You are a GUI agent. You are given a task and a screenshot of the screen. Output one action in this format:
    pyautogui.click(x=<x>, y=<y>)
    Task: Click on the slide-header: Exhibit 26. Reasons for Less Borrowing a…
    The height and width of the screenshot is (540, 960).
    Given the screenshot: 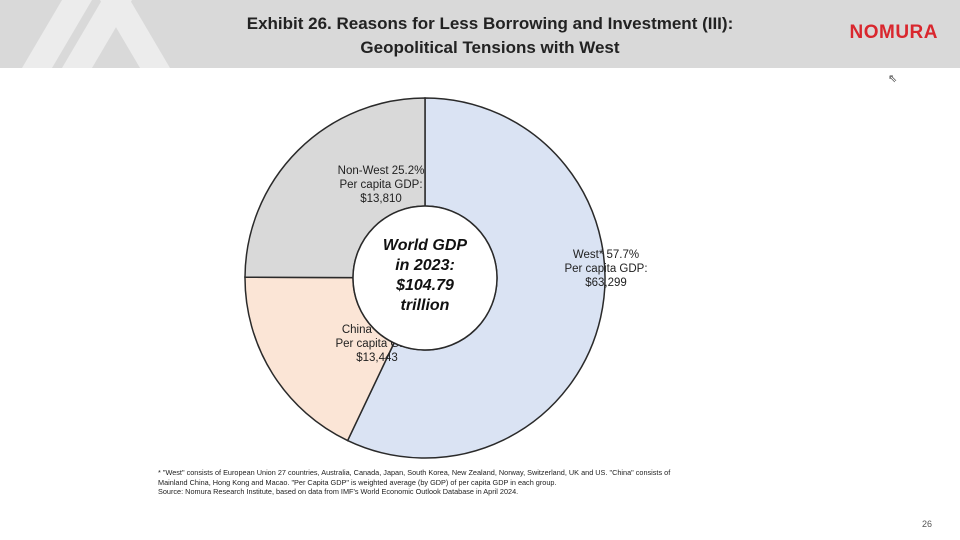 What is the action you would take?
    pyautogui.click(x=480, y=34)
    